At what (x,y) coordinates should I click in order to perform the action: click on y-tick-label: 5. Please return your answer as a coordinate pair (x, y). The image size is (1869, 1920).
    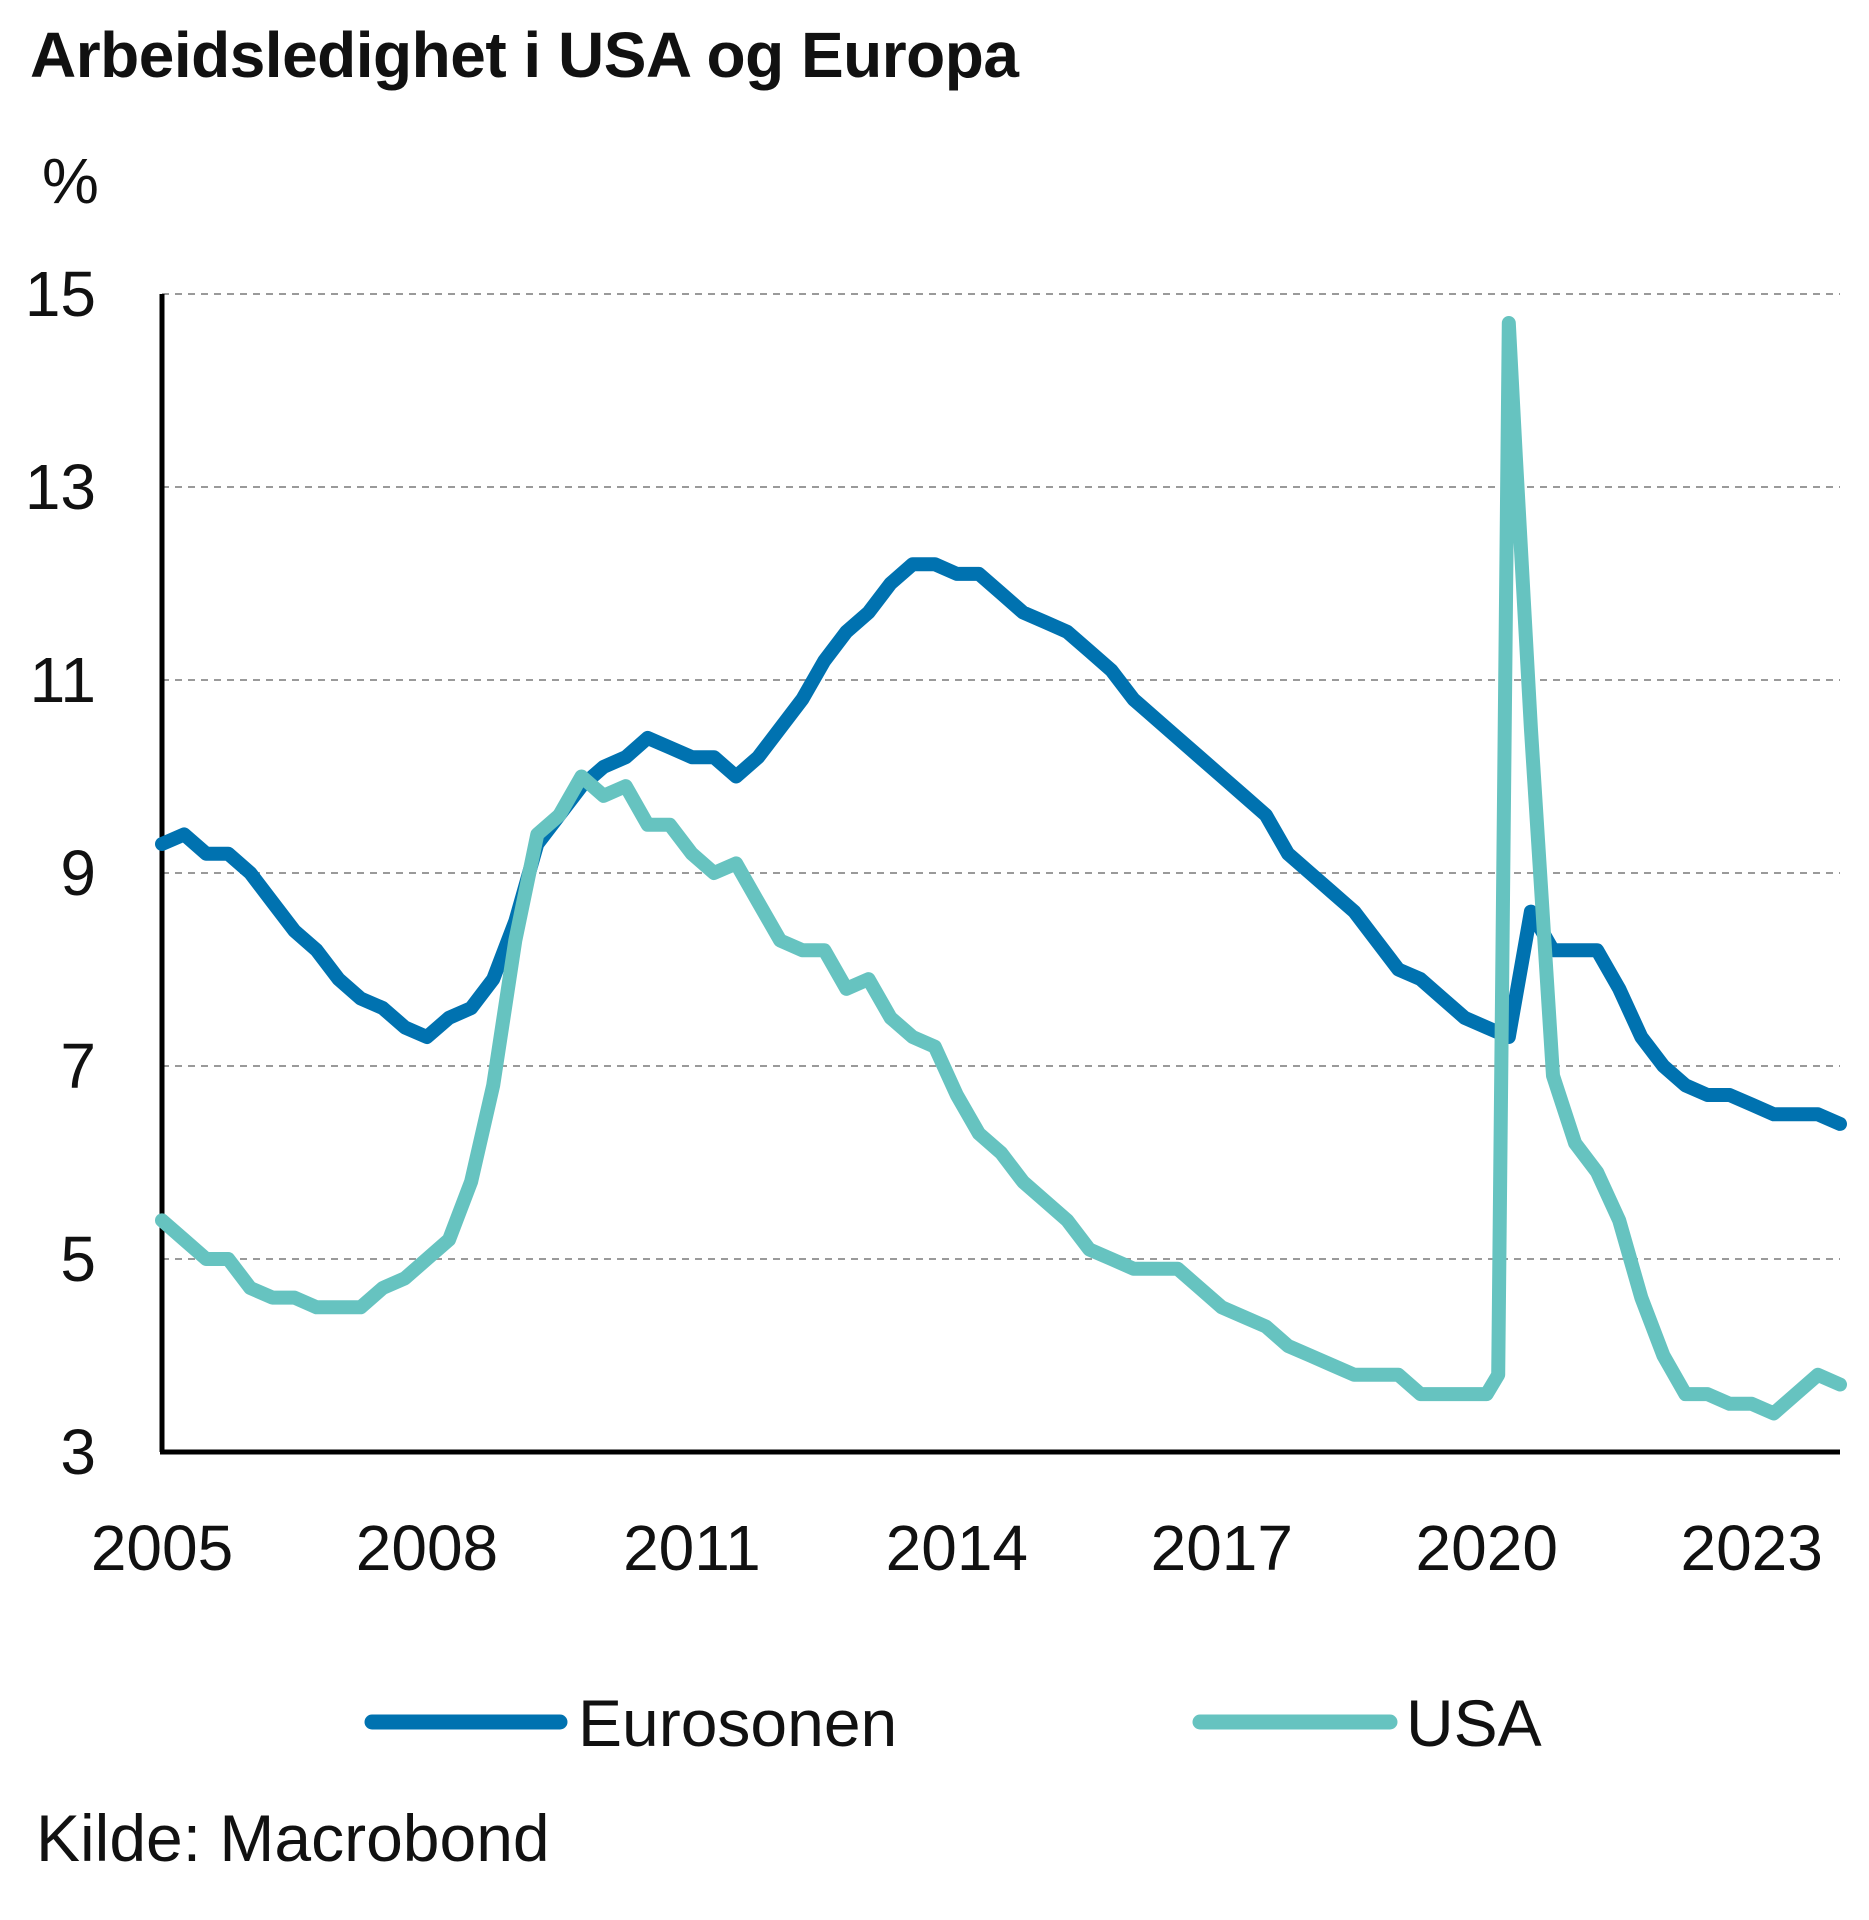
    Looking at the image, I should click on (78, 1259).